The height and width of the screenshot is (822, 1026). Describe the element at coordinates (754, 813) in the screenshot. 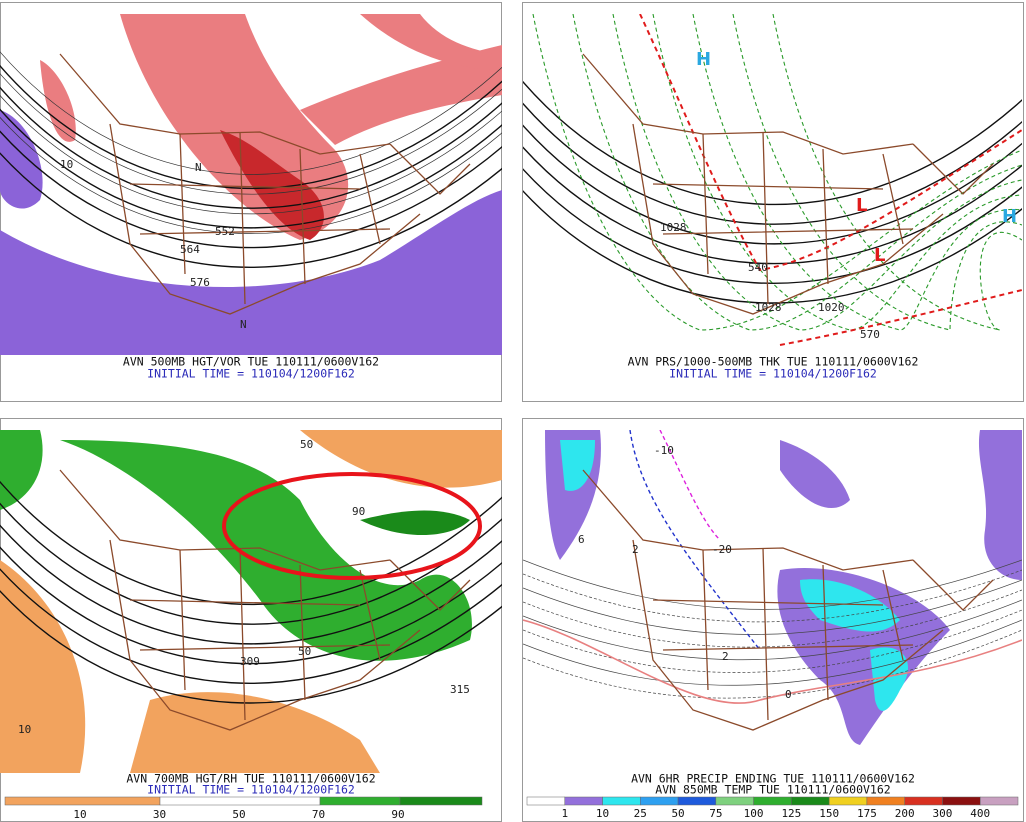

I see `legend-label: 100` at that location.